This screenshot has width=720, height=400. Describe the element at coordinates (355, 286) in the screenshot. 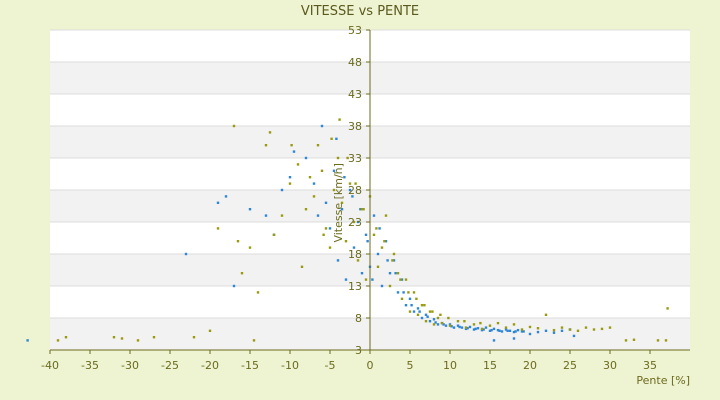

I see `y-tick-label: 13` at that location.